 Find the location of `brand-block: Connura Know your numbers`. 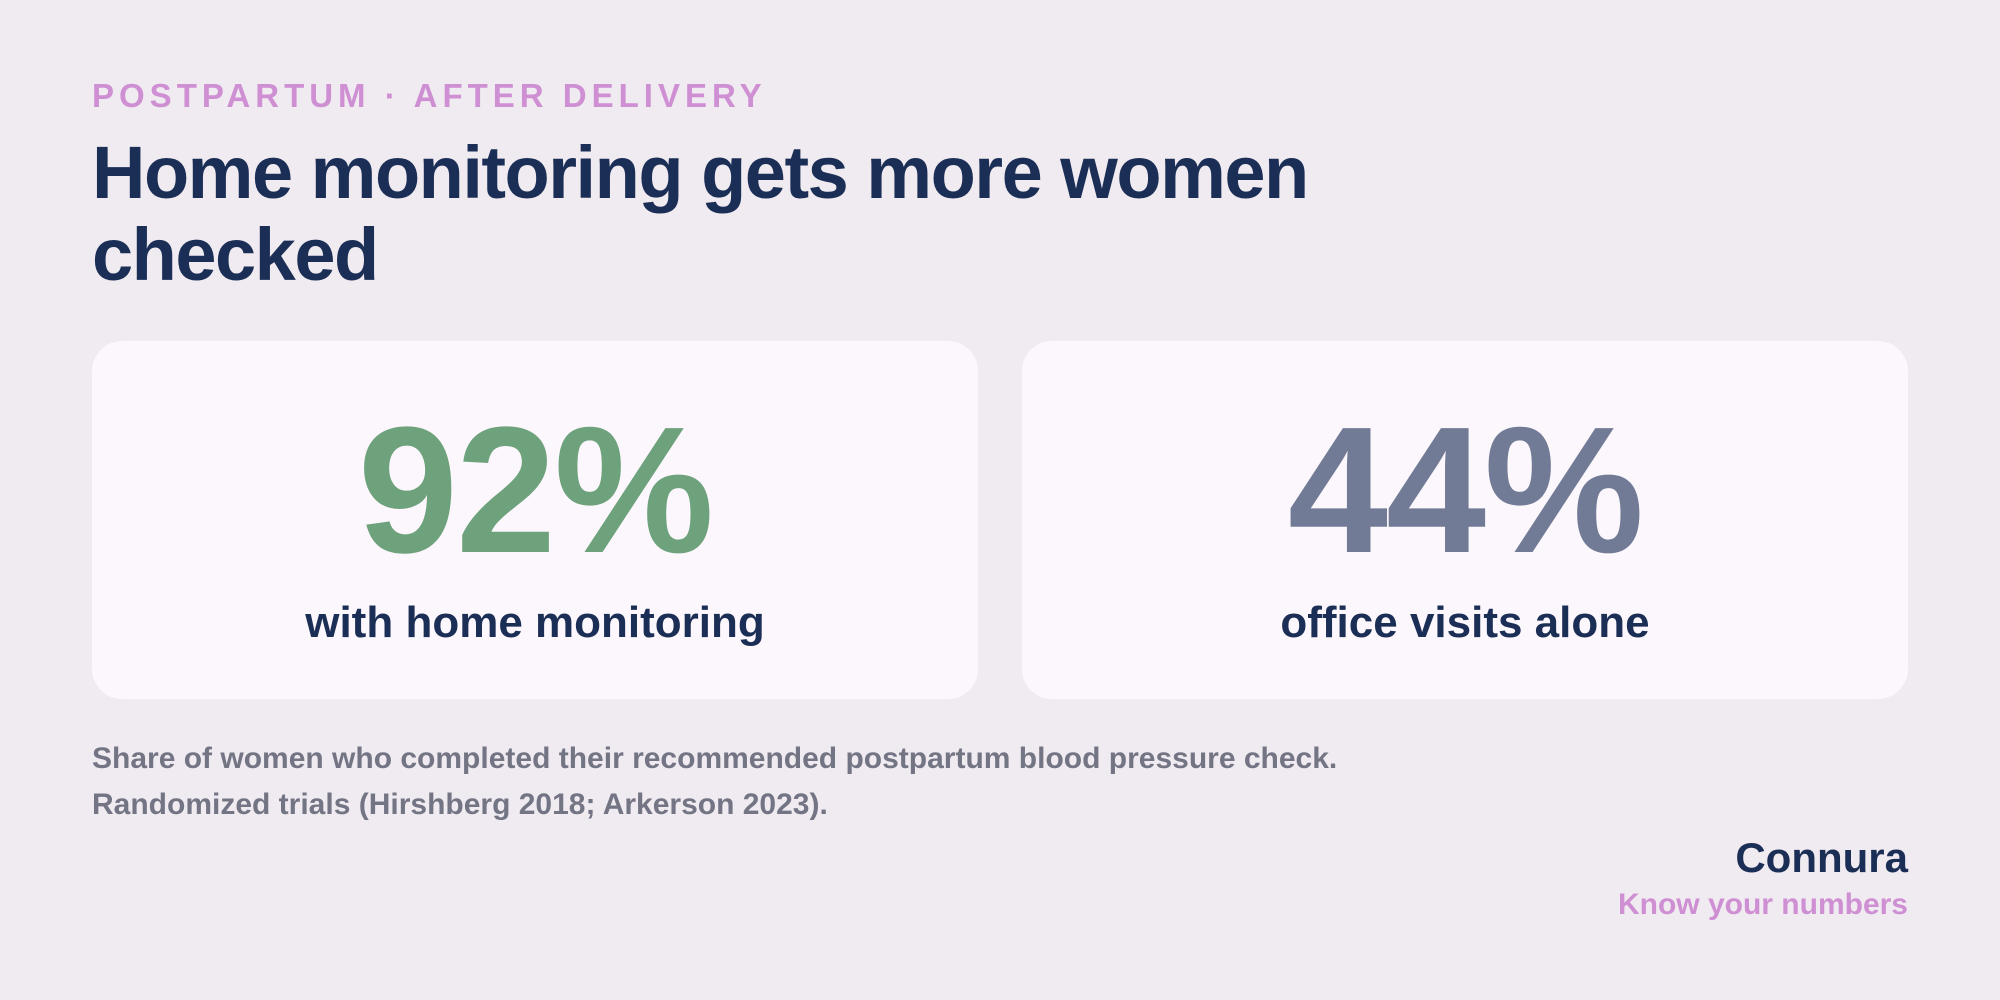

brand-block: Connura Know your numbers is located at coordinates (1763, 879).